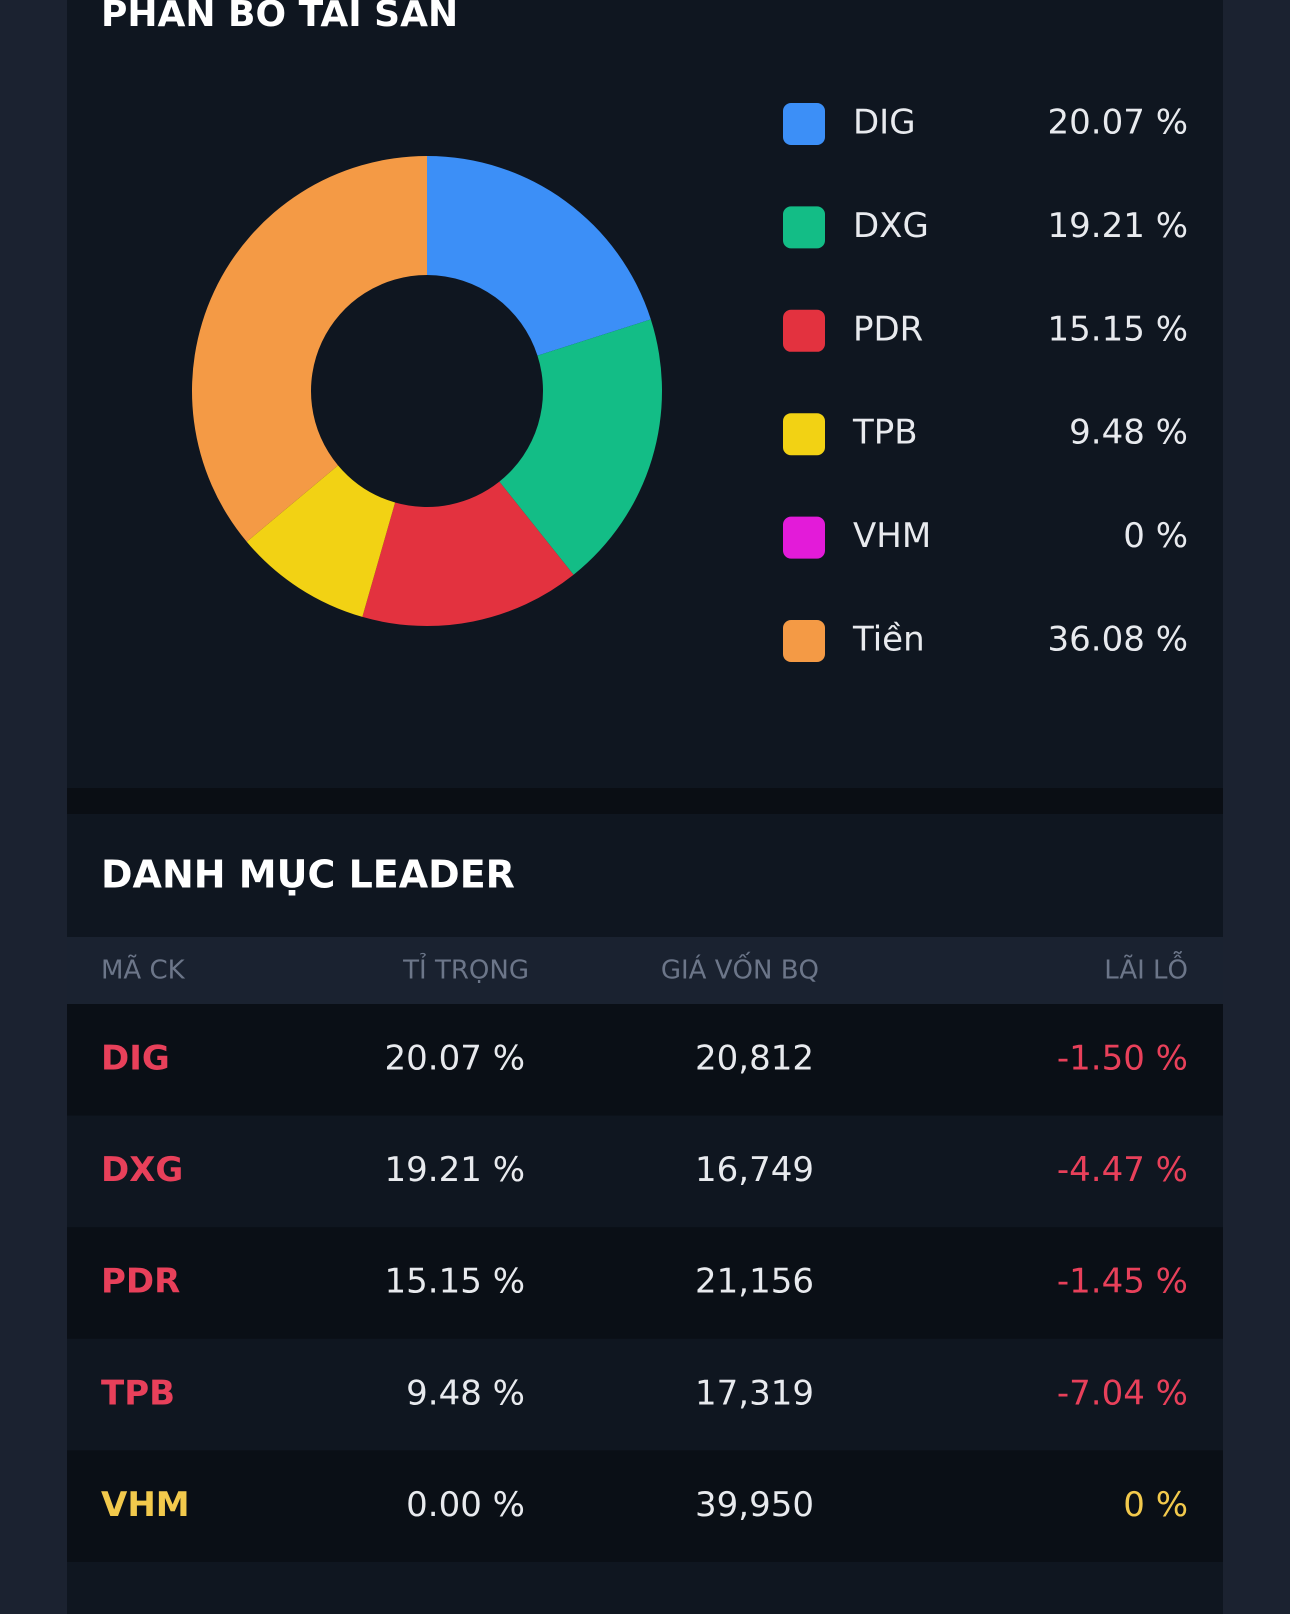  What do you see at coordinates (1122, 1393) in the screenshot?
I see `table-cell: -7.04 %` at bounding box center [1122, 1393].